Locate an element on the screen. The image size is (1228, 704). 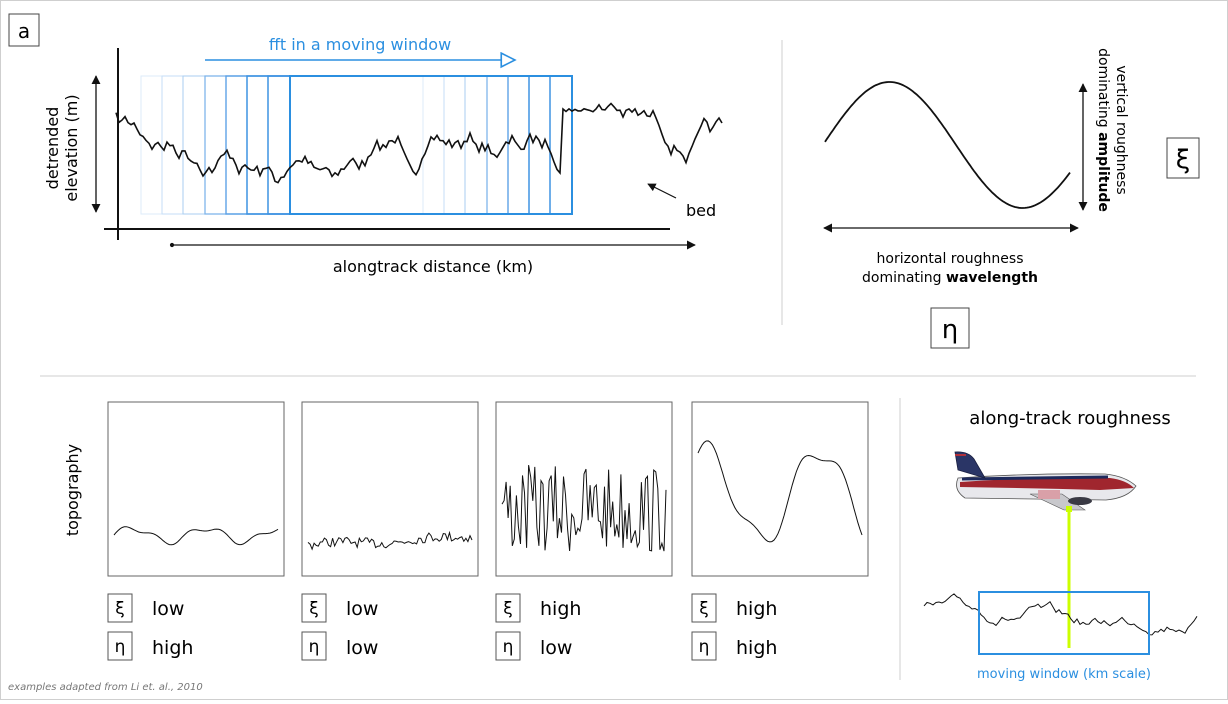
panel-label-box is located at coordinates (24, 30).